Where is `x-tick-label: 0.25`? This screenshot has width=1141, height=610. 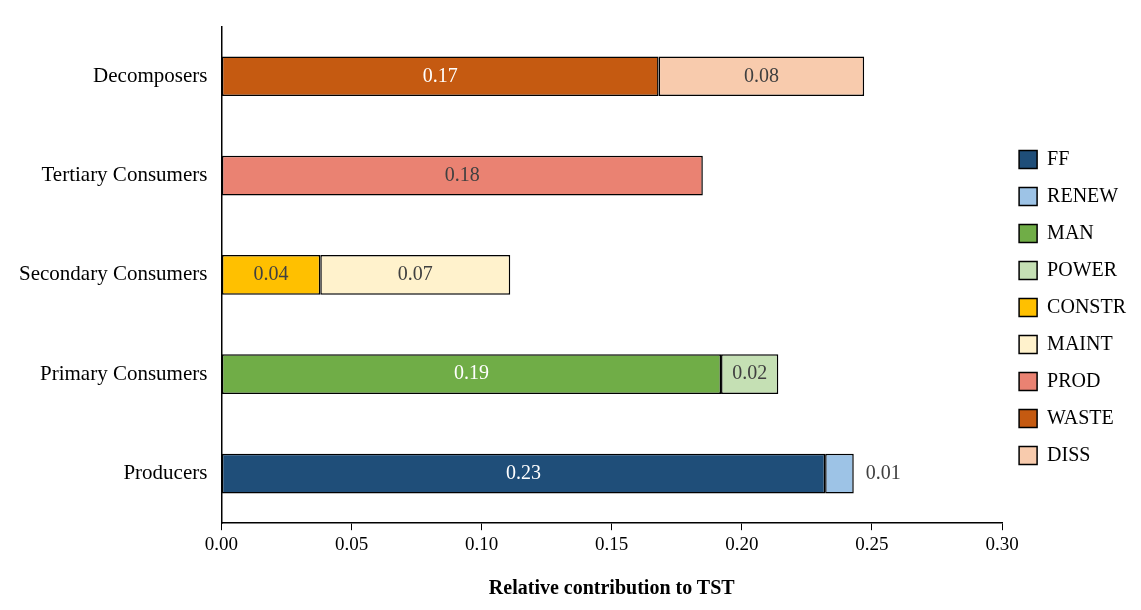
x-tick-label: 0.25 is located at coordinates (872, 543).